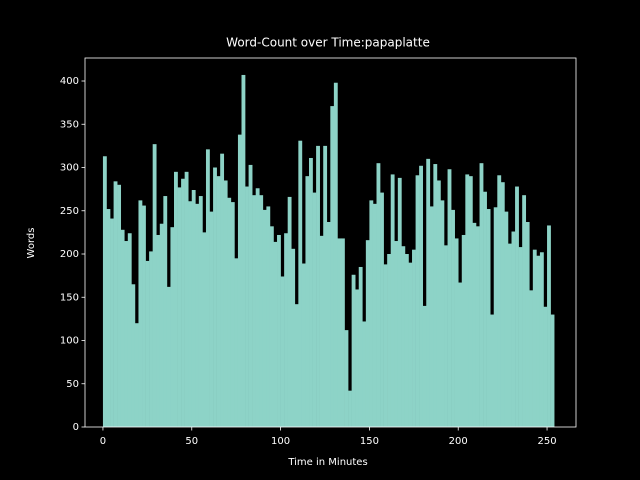 This screenshot has height=480, width=640. Describe the element at coordinates (69, 211) in the screenshot. I see `y-tick-label: 250` at that location.